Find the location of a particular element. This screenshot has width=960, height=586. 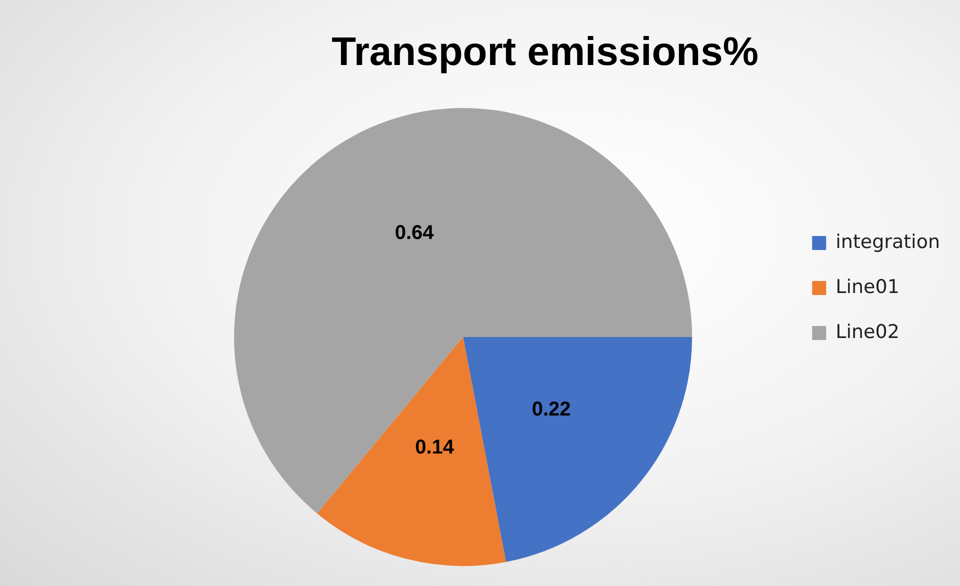

data-label: 0.22 is located at coordinates (551, 409).